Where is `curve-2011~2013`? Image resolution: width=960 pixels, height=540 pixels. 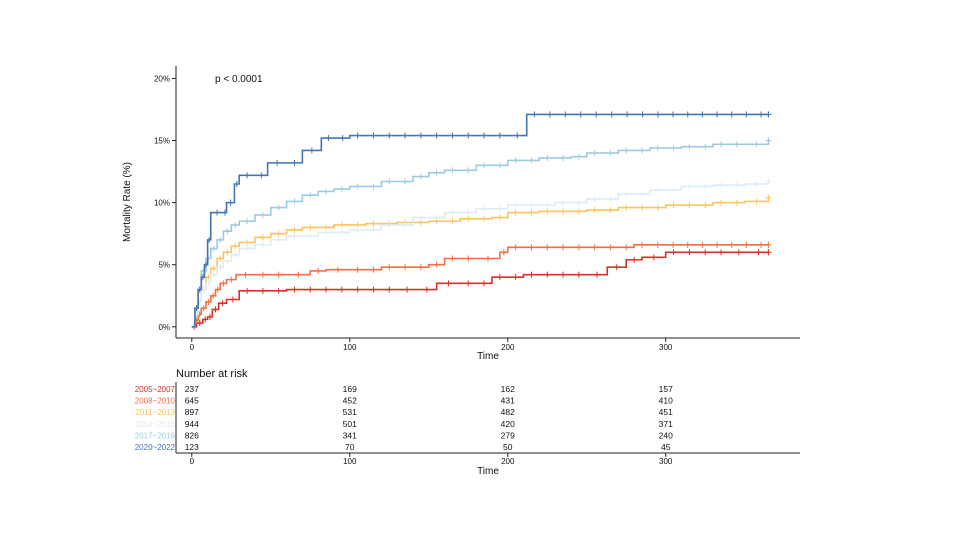 curve-2011~2013 is located at coordinates (480, 262).